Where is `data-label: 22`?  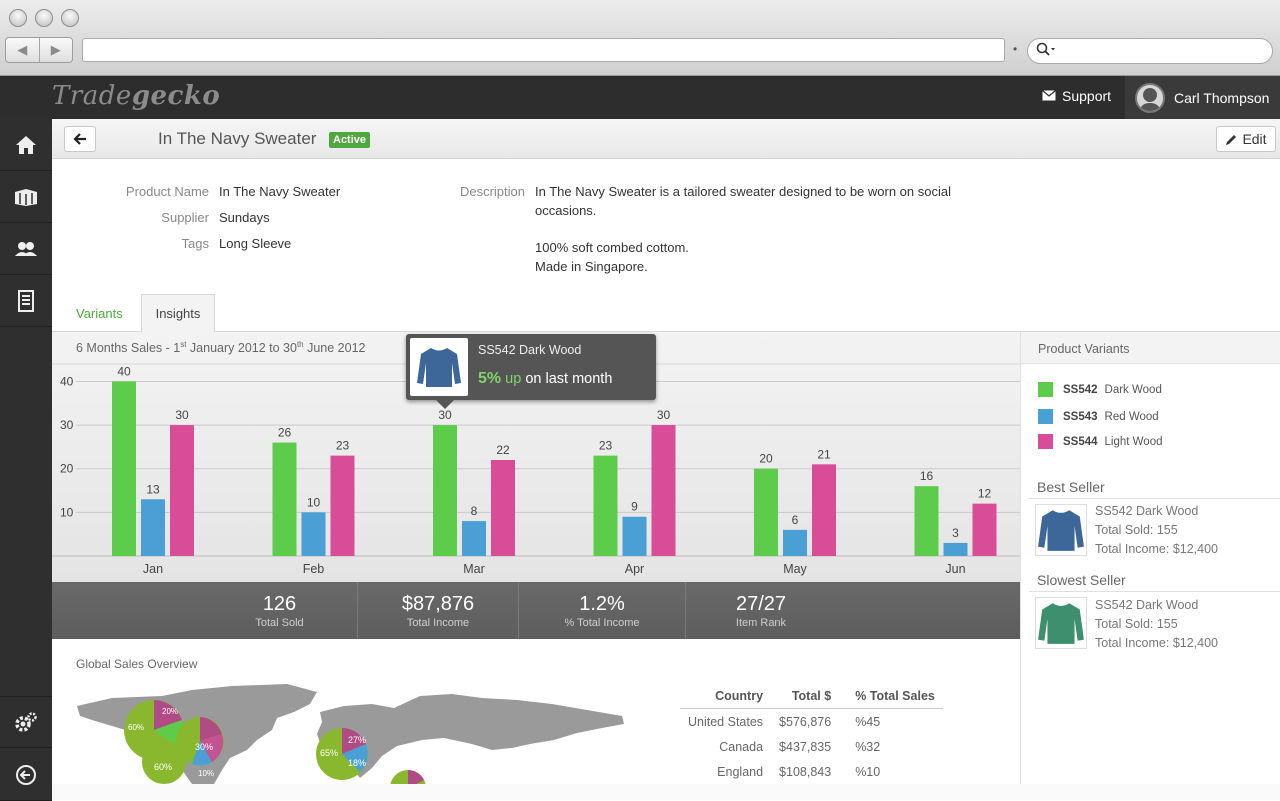
data-label: 22 is located at coordinates (503, 450).